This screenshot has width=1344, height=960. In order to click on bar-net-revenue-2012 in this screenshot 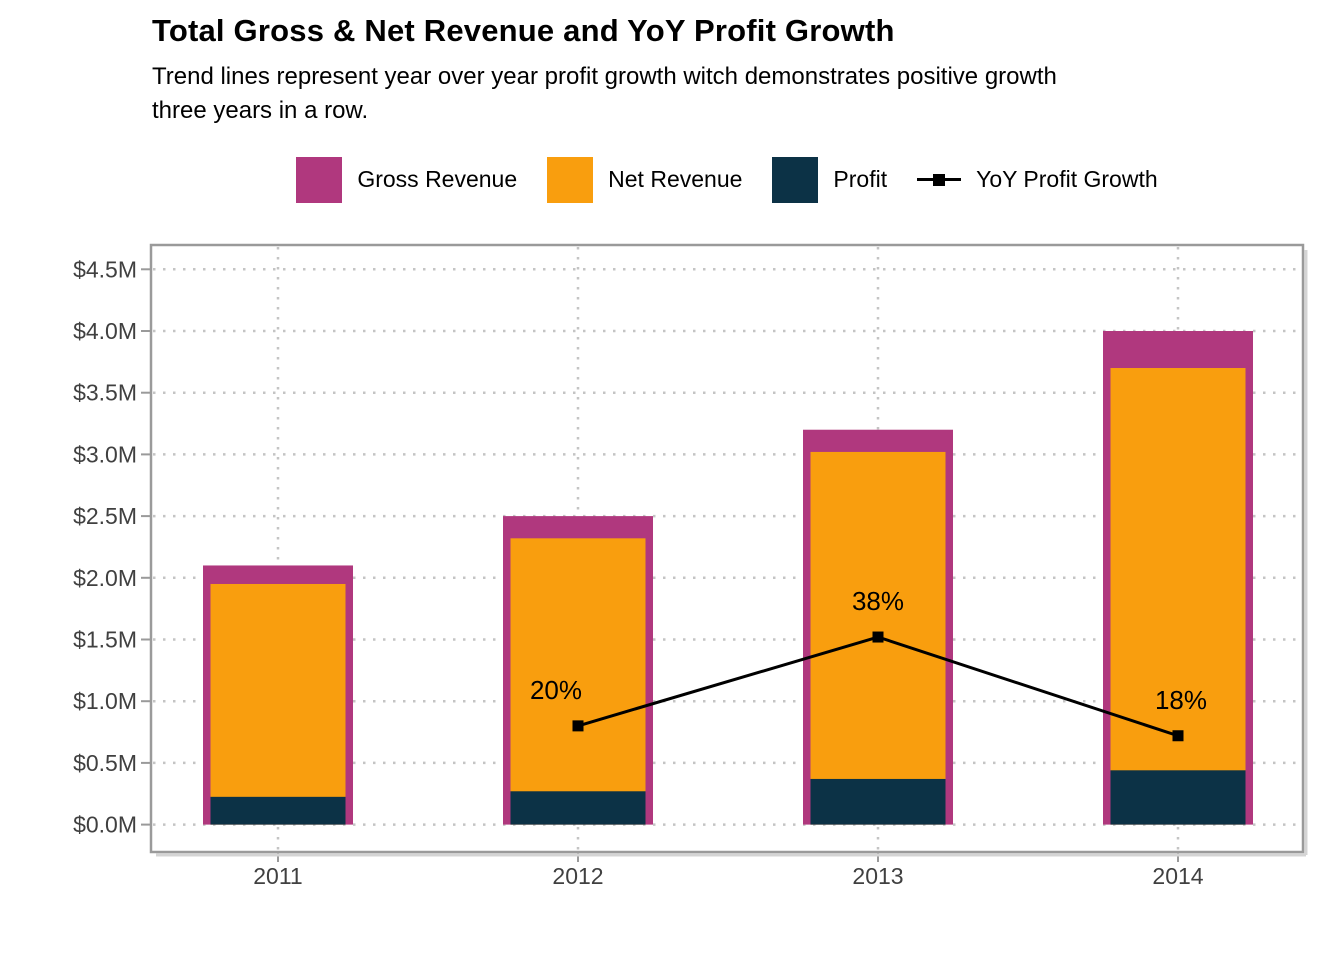, I will do `click(578, 681)`.